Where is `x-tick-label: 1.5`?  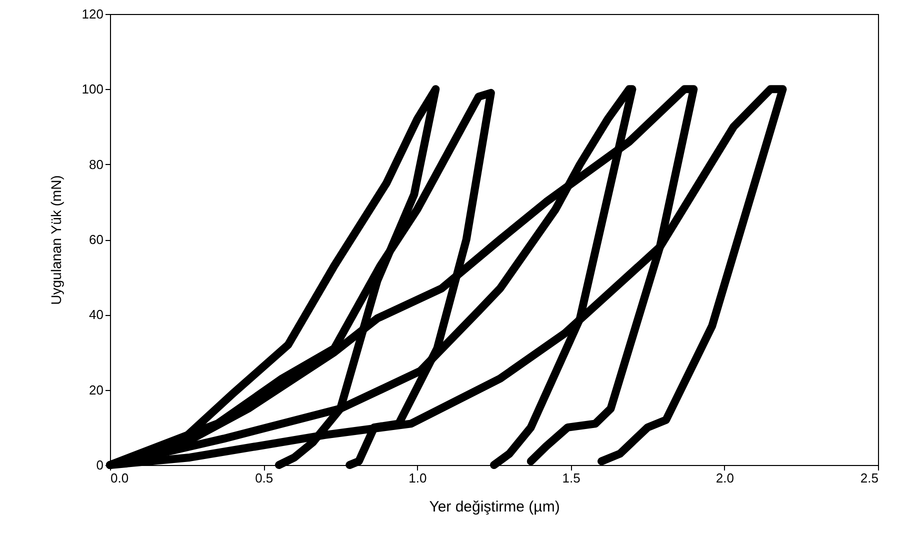
x-tick-label: 1.5 is located at coordinates (571, 478).